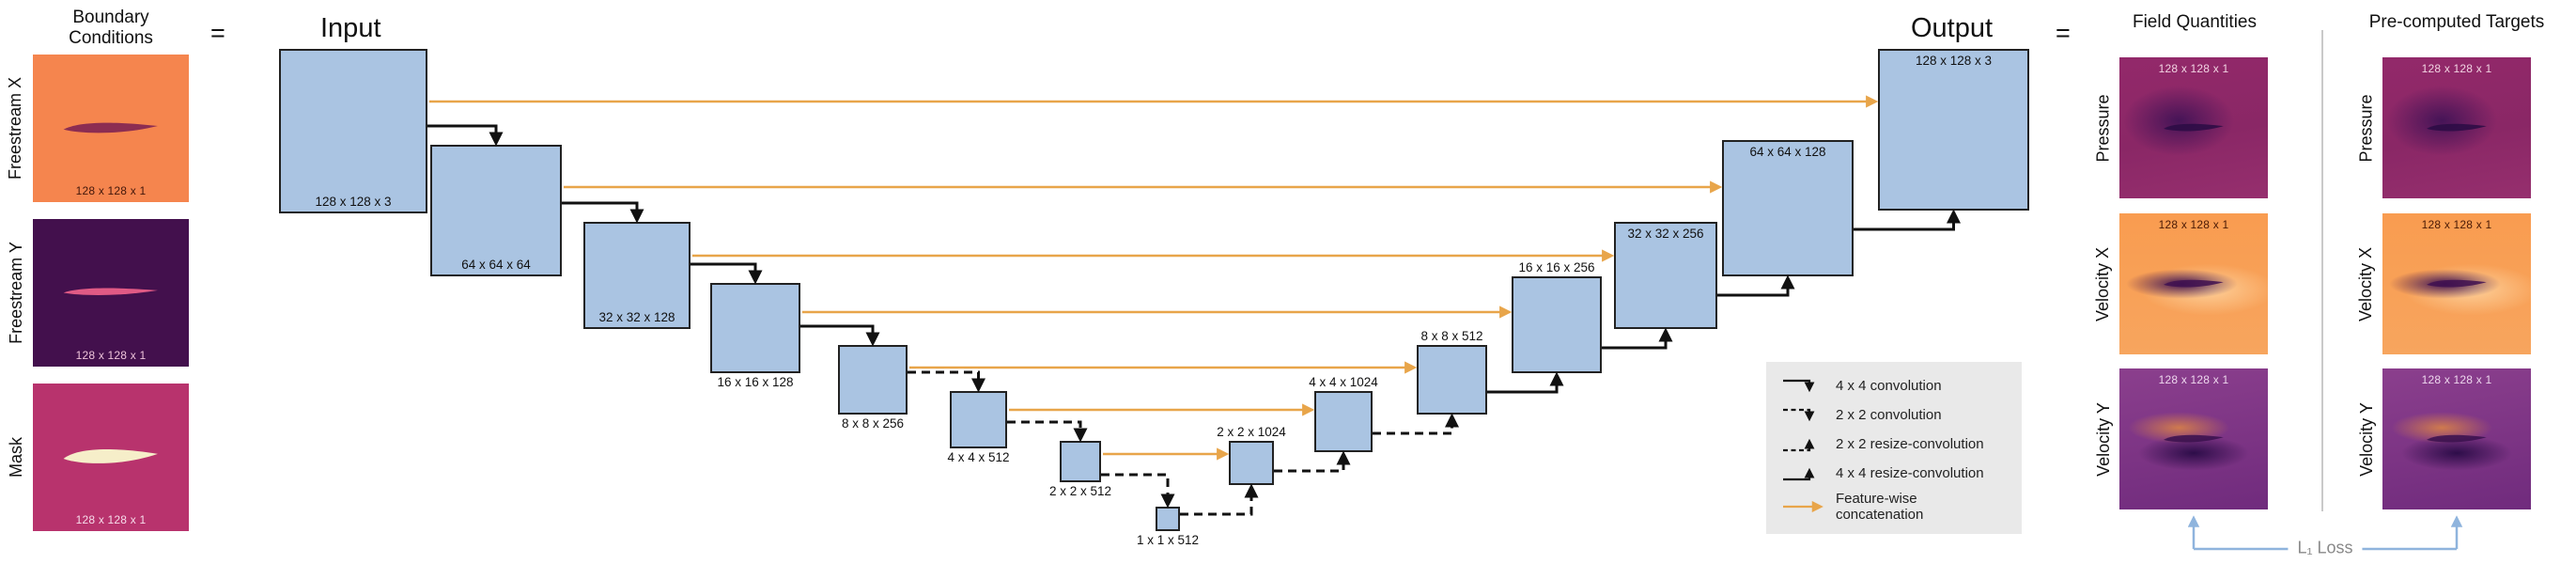  What do you see at coordinates (1556, 267) in the screenshot?
I see `unet-box-size-label: 16 x 16 x 256` at bounding box center [1556, 267].